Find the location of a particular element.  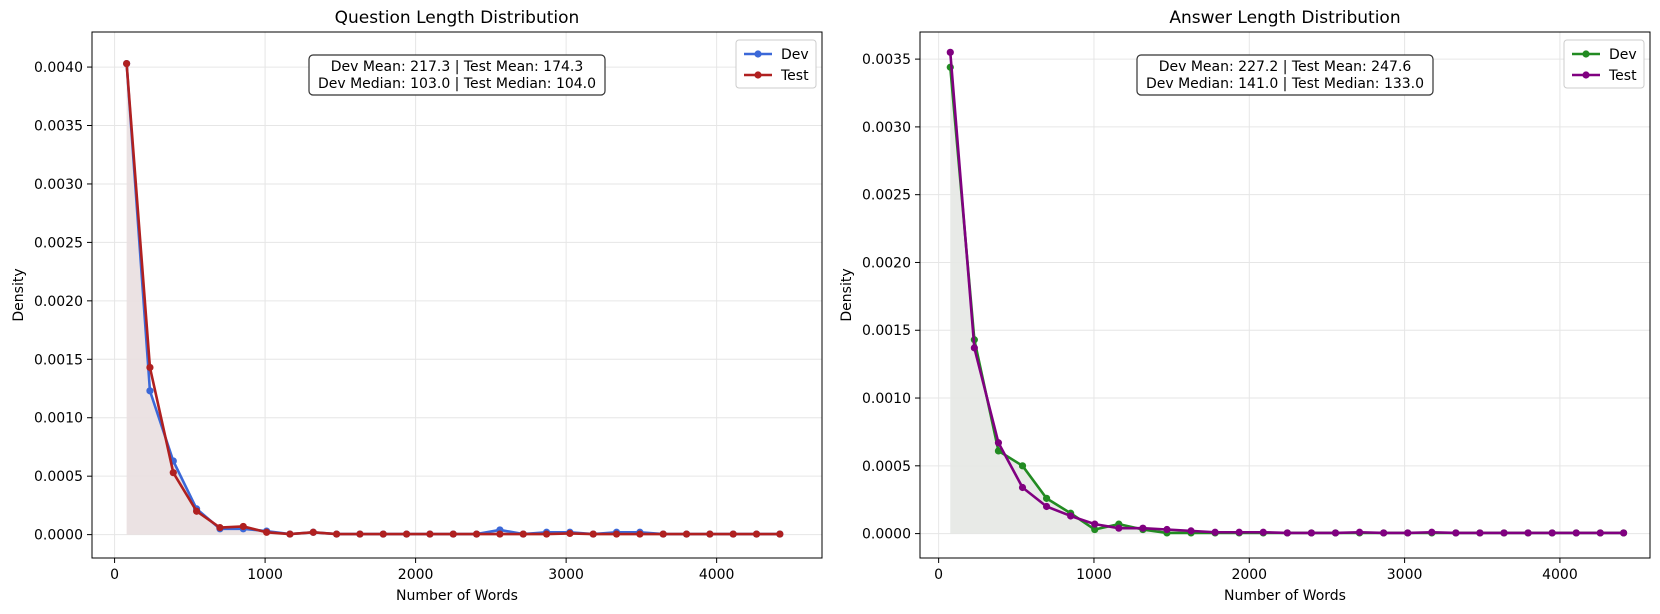

stats-line: Dev Median: 141.0 | Test Median: 133.0 is located at coordinates (1285, 84).